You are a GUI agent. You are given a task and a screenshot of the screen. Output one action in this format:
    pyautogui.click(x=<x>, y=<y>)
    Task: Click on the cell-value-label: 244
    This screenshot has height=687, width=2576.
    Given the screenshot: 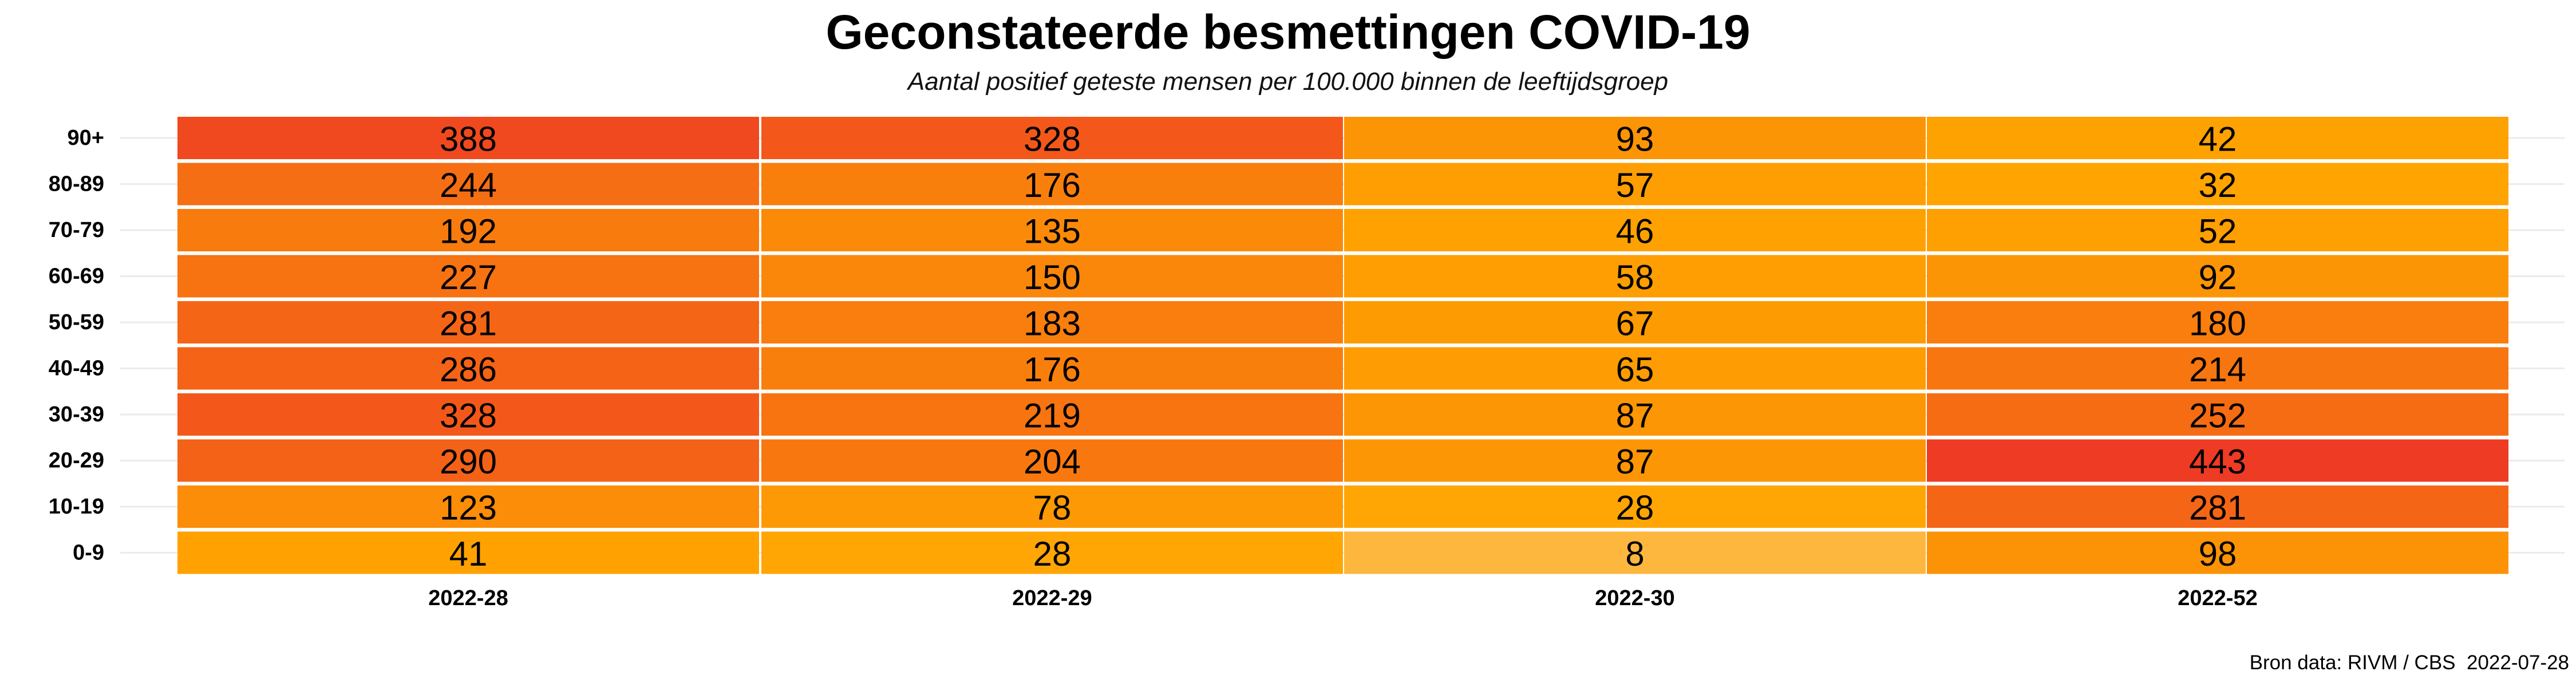 What is the action you would take?
    pyautogui.click(x=468, y=185)
    